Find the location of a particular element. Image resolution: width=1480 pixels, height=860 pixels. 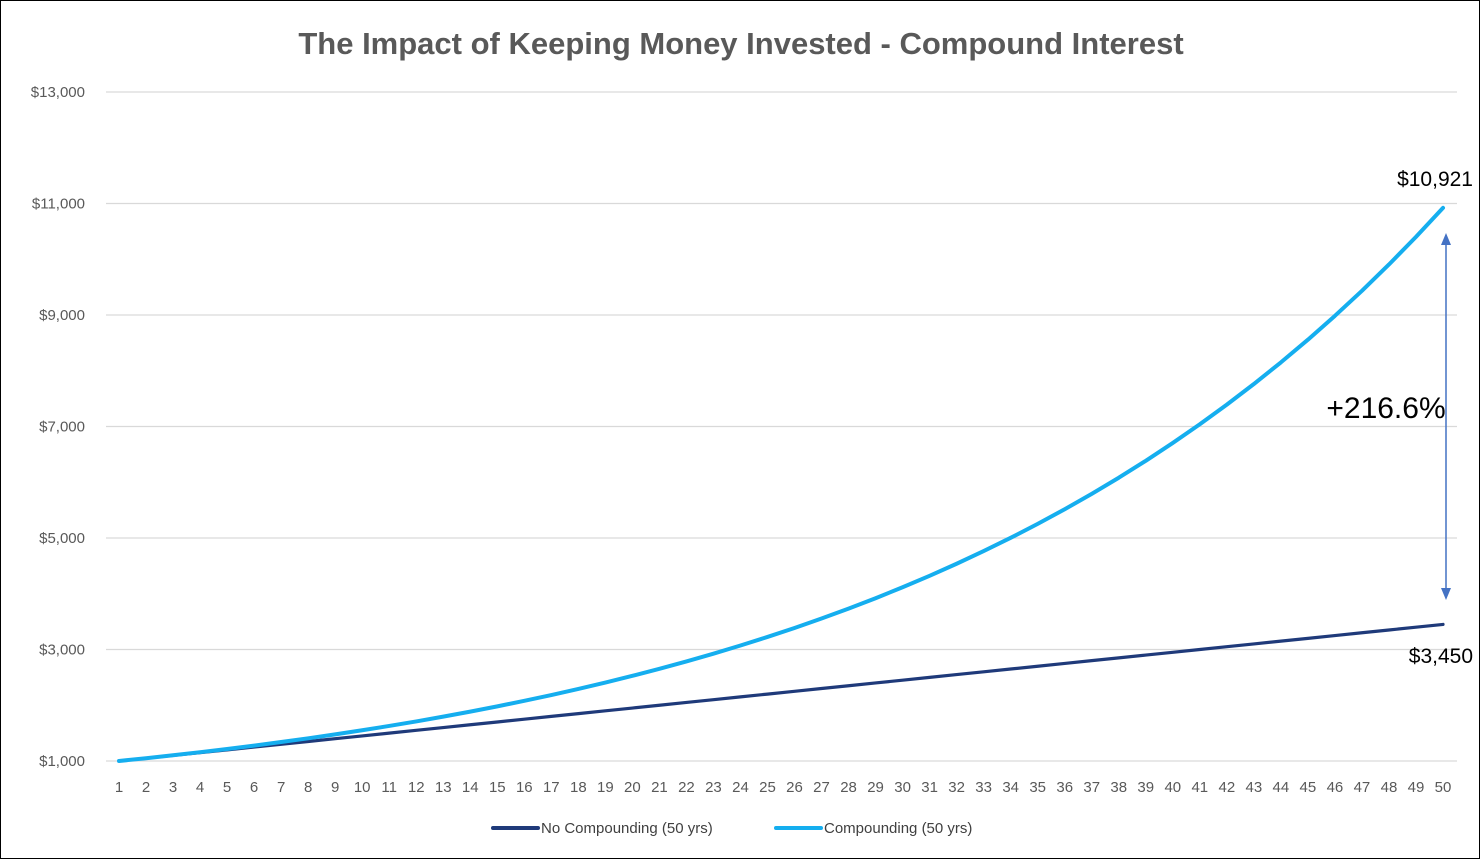

x-tick-label: 2 is located at coordinates (146, 787).